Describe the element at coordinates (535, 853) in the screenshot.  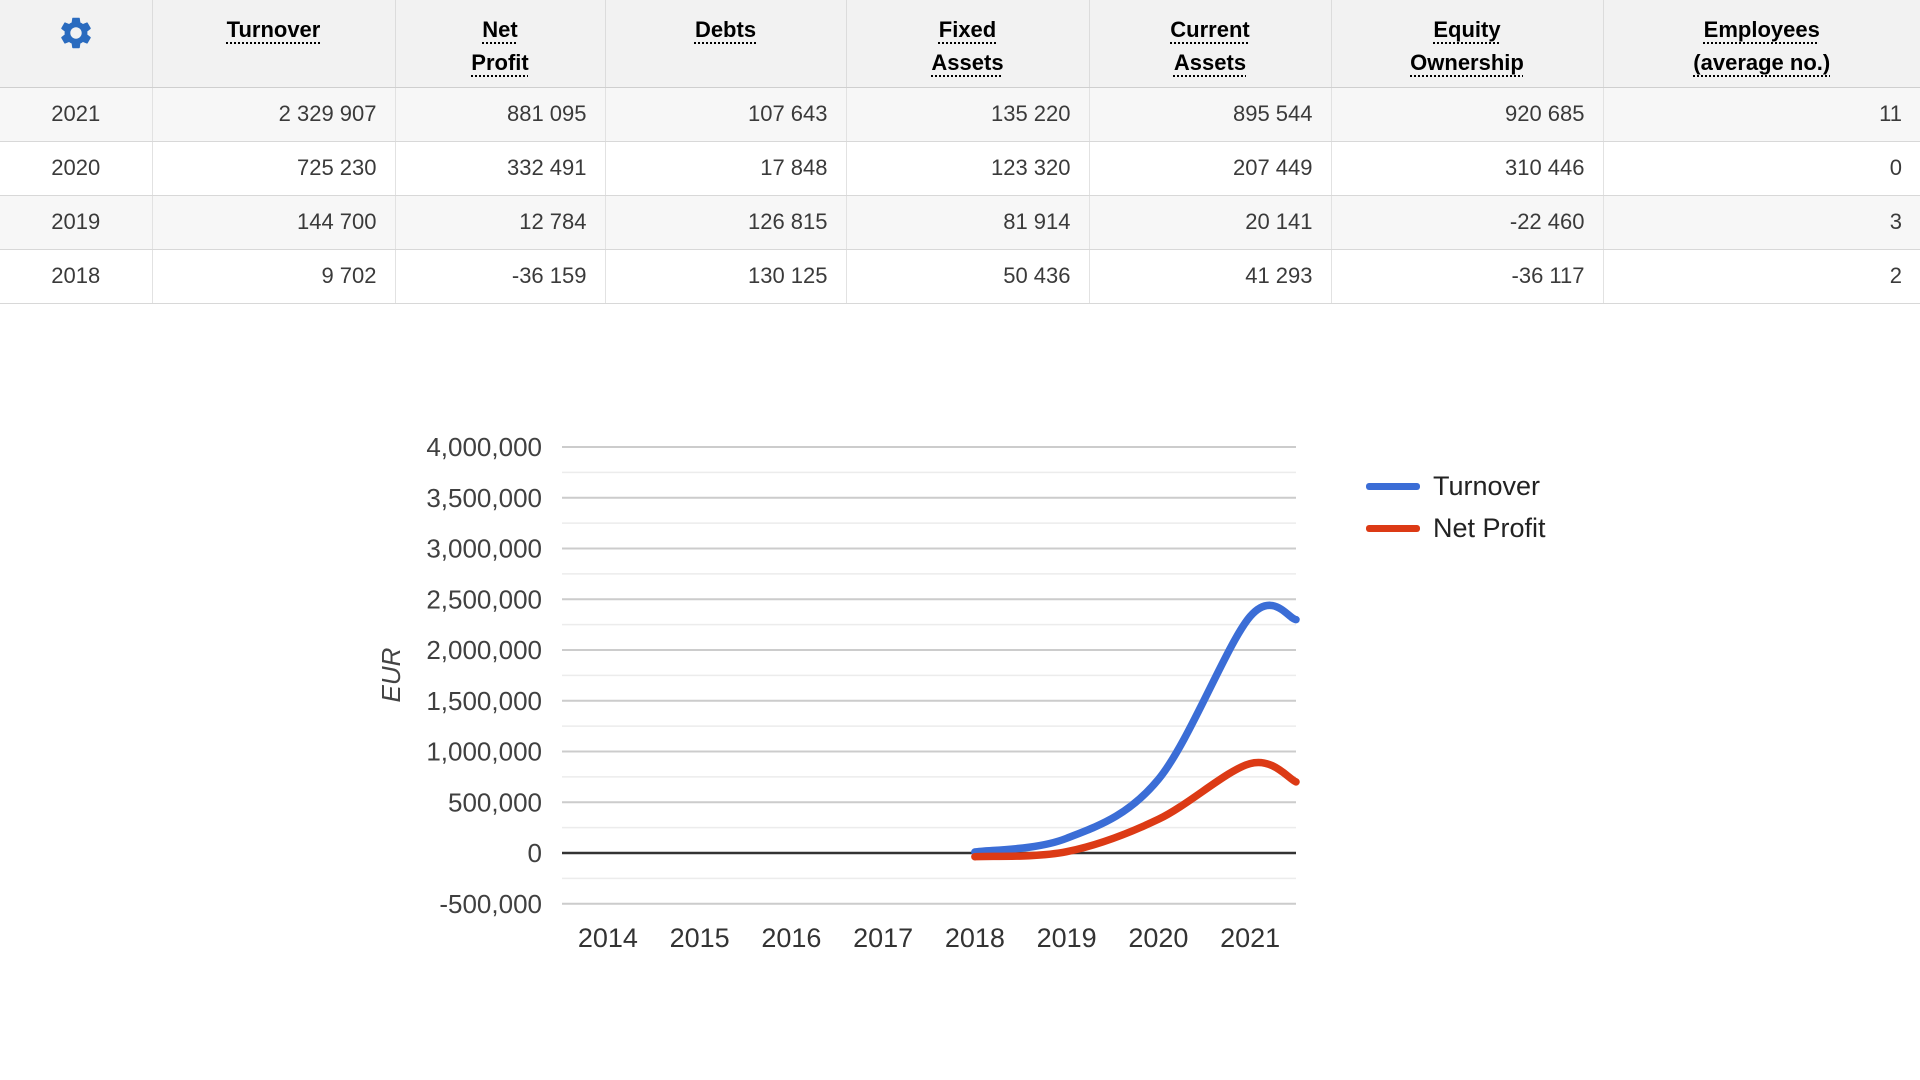
I see `y-axis-tick-label: 0` at that location.